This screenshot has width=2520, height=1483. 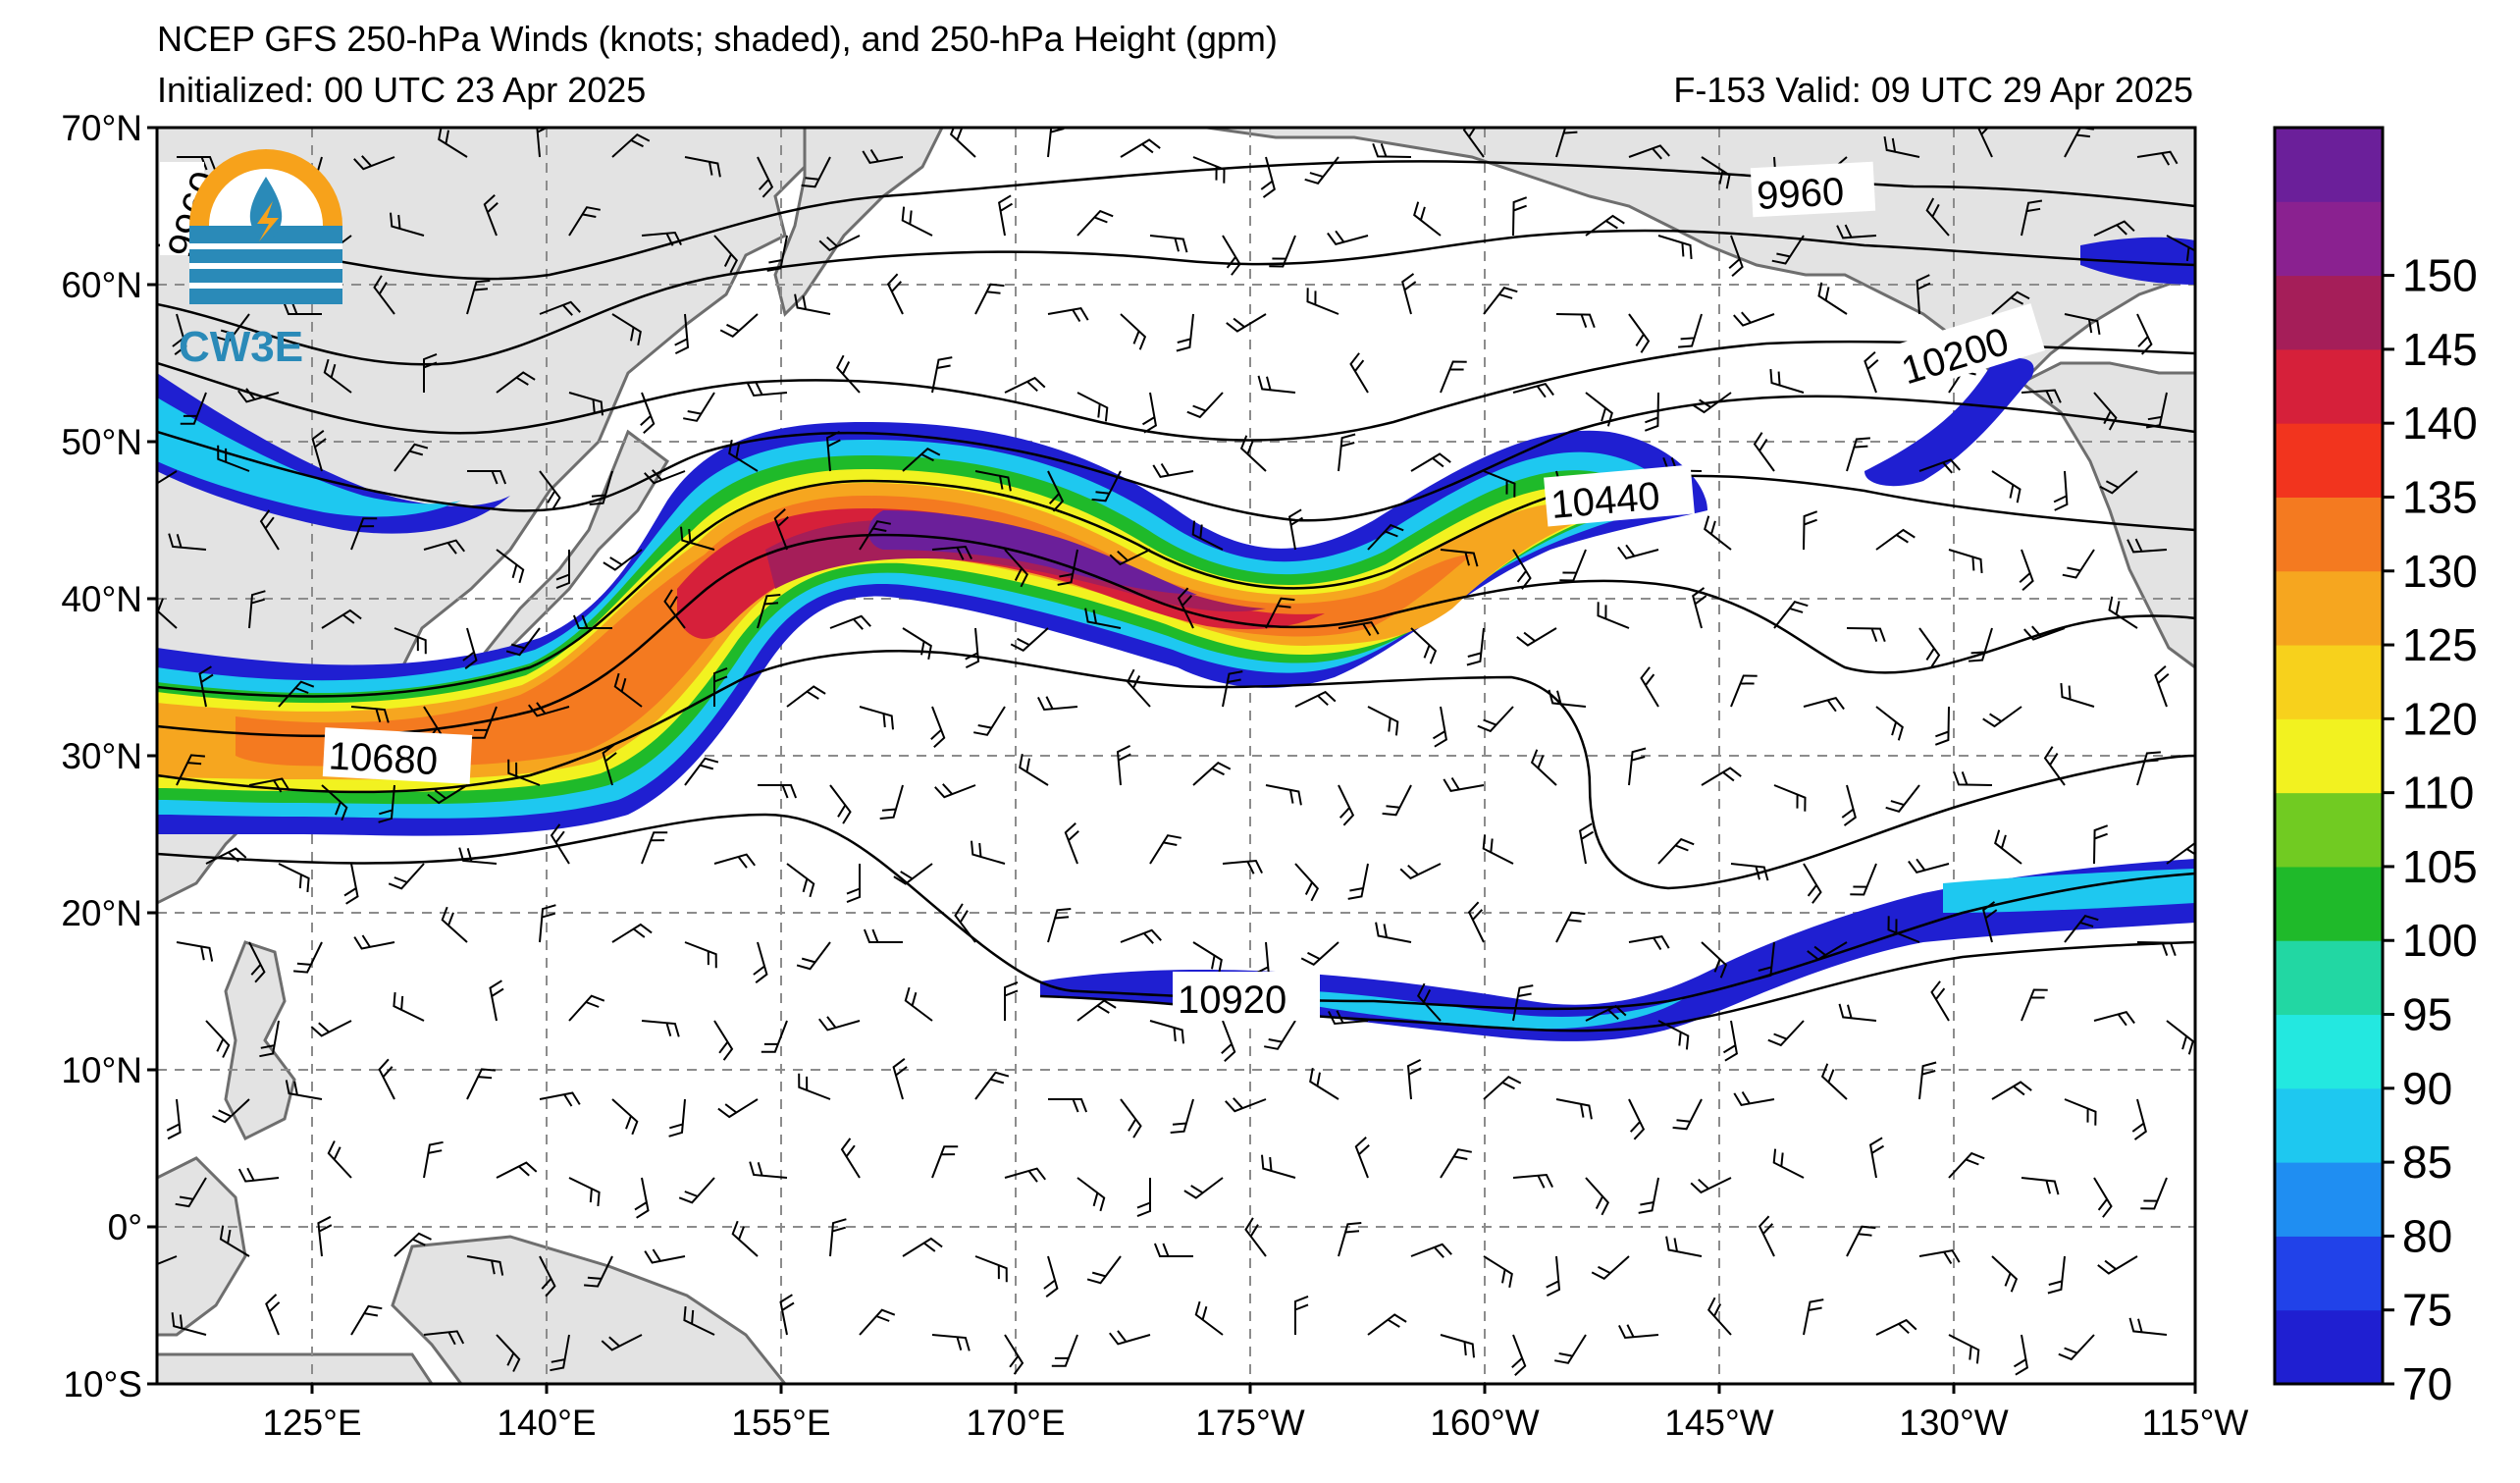 What do you see at coordinates (2440, 867) in the screenshot?
I see `colorbar-tick-label: 105` at bounding box center [2440, 867].